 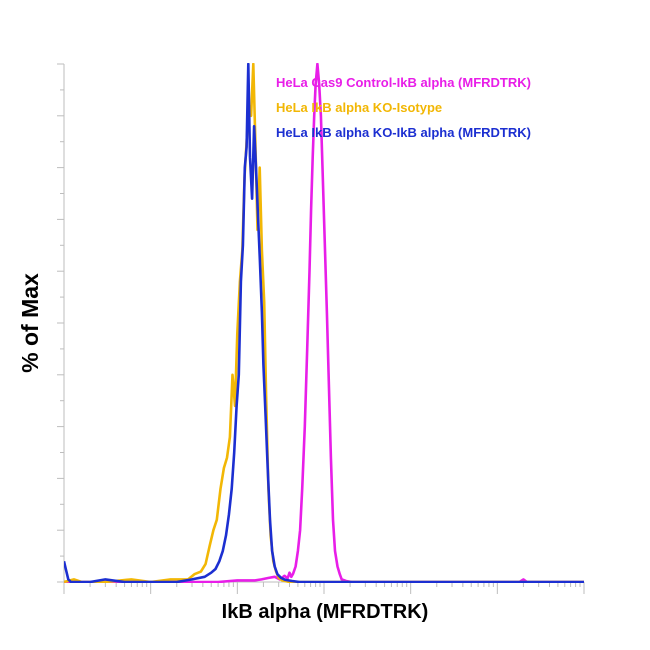 What do you see at coordinates (325, 612) in the screenshot?
I see `x-axis-label: IkB alpha (MFRDTRK)` at bounding box center [325, 612].